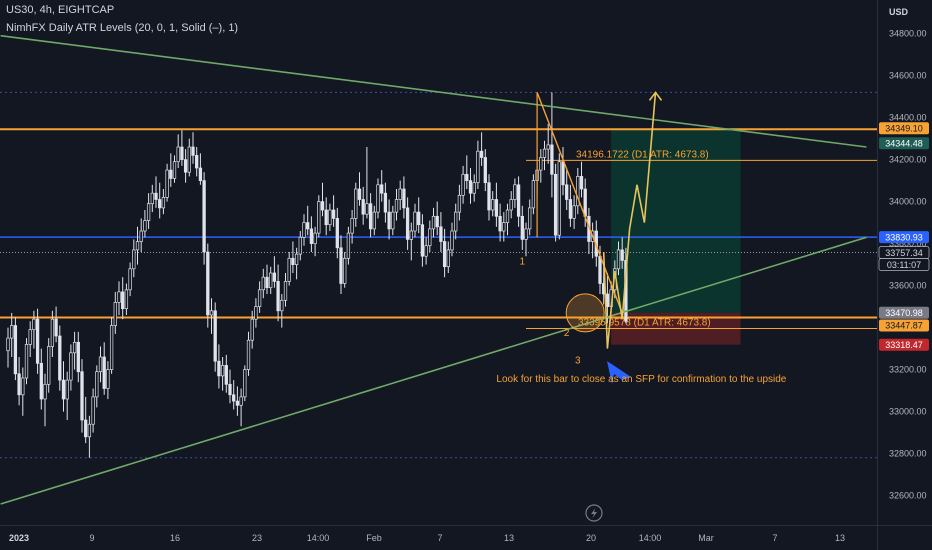 The image size is (932, 550). What do you see at coordinates (594, 513) in the screenshot?
I see `bolt-icon` at bounding box center [594, 513].